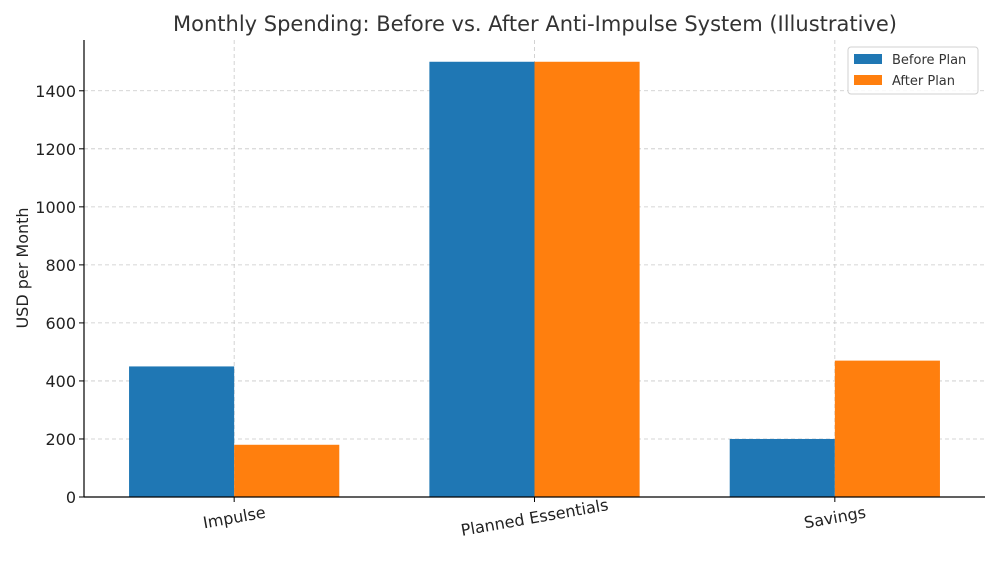 Image resolution: width=1000 pixels, height=565 pixels. What do you see at coordinates (55, 207) in the screenshot?
I see `y-tick-label: 1000` at bounding box center [55, 207].